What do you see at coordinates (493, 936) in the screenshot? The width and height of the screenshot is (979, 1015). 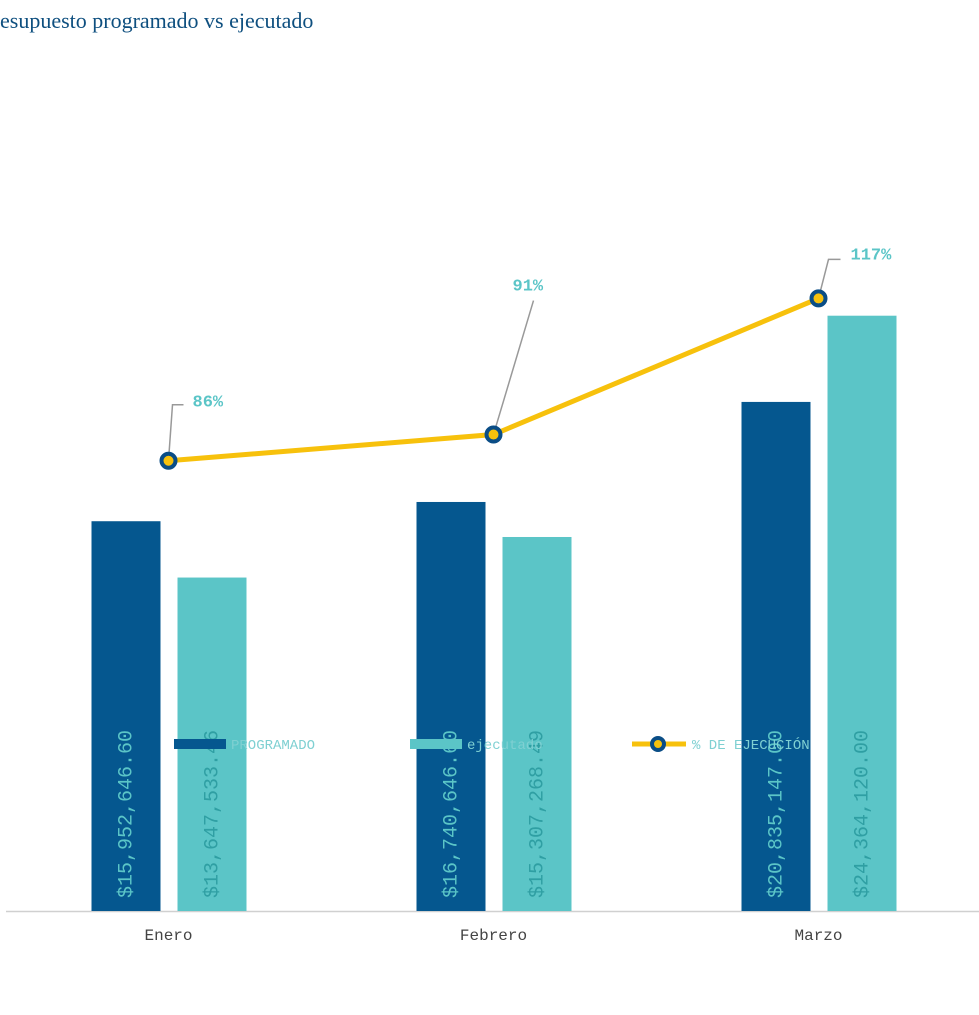 I see `x-tick-label: Febrero` at bounding box center [493, 936].